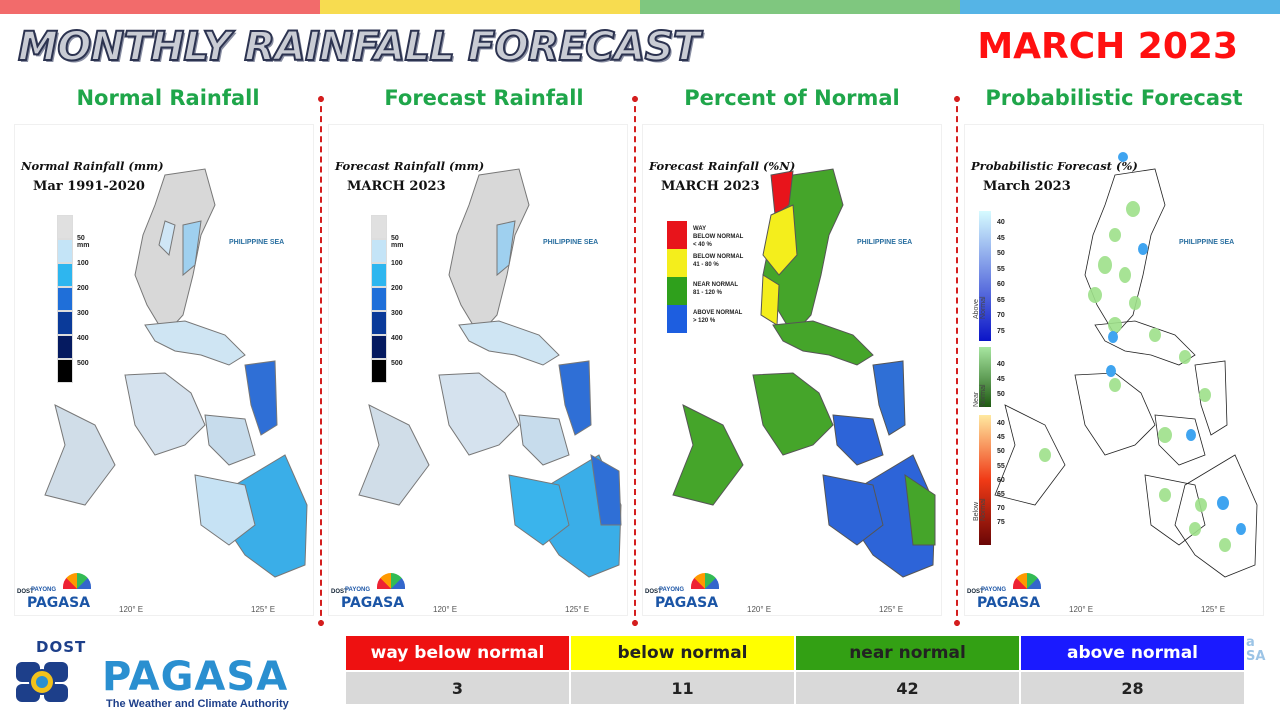 This screenshot has height=720, width=1280. What do you see at coordinates (1001, 509) in the screenshot?
I see `tick-label: 70` at bounding box center [1001, 509].